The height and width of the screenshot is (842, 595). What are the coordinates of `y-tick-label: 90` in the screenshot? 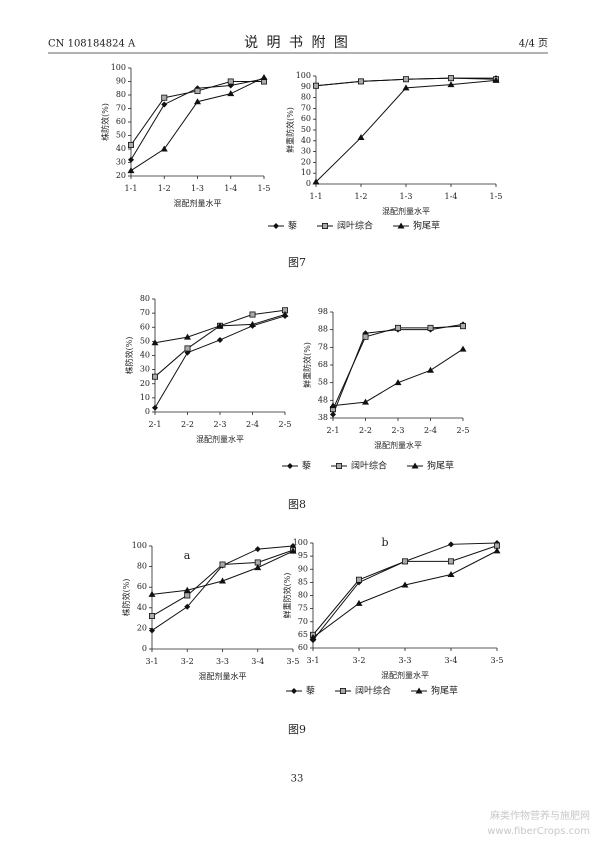 It's located at (306, 86).